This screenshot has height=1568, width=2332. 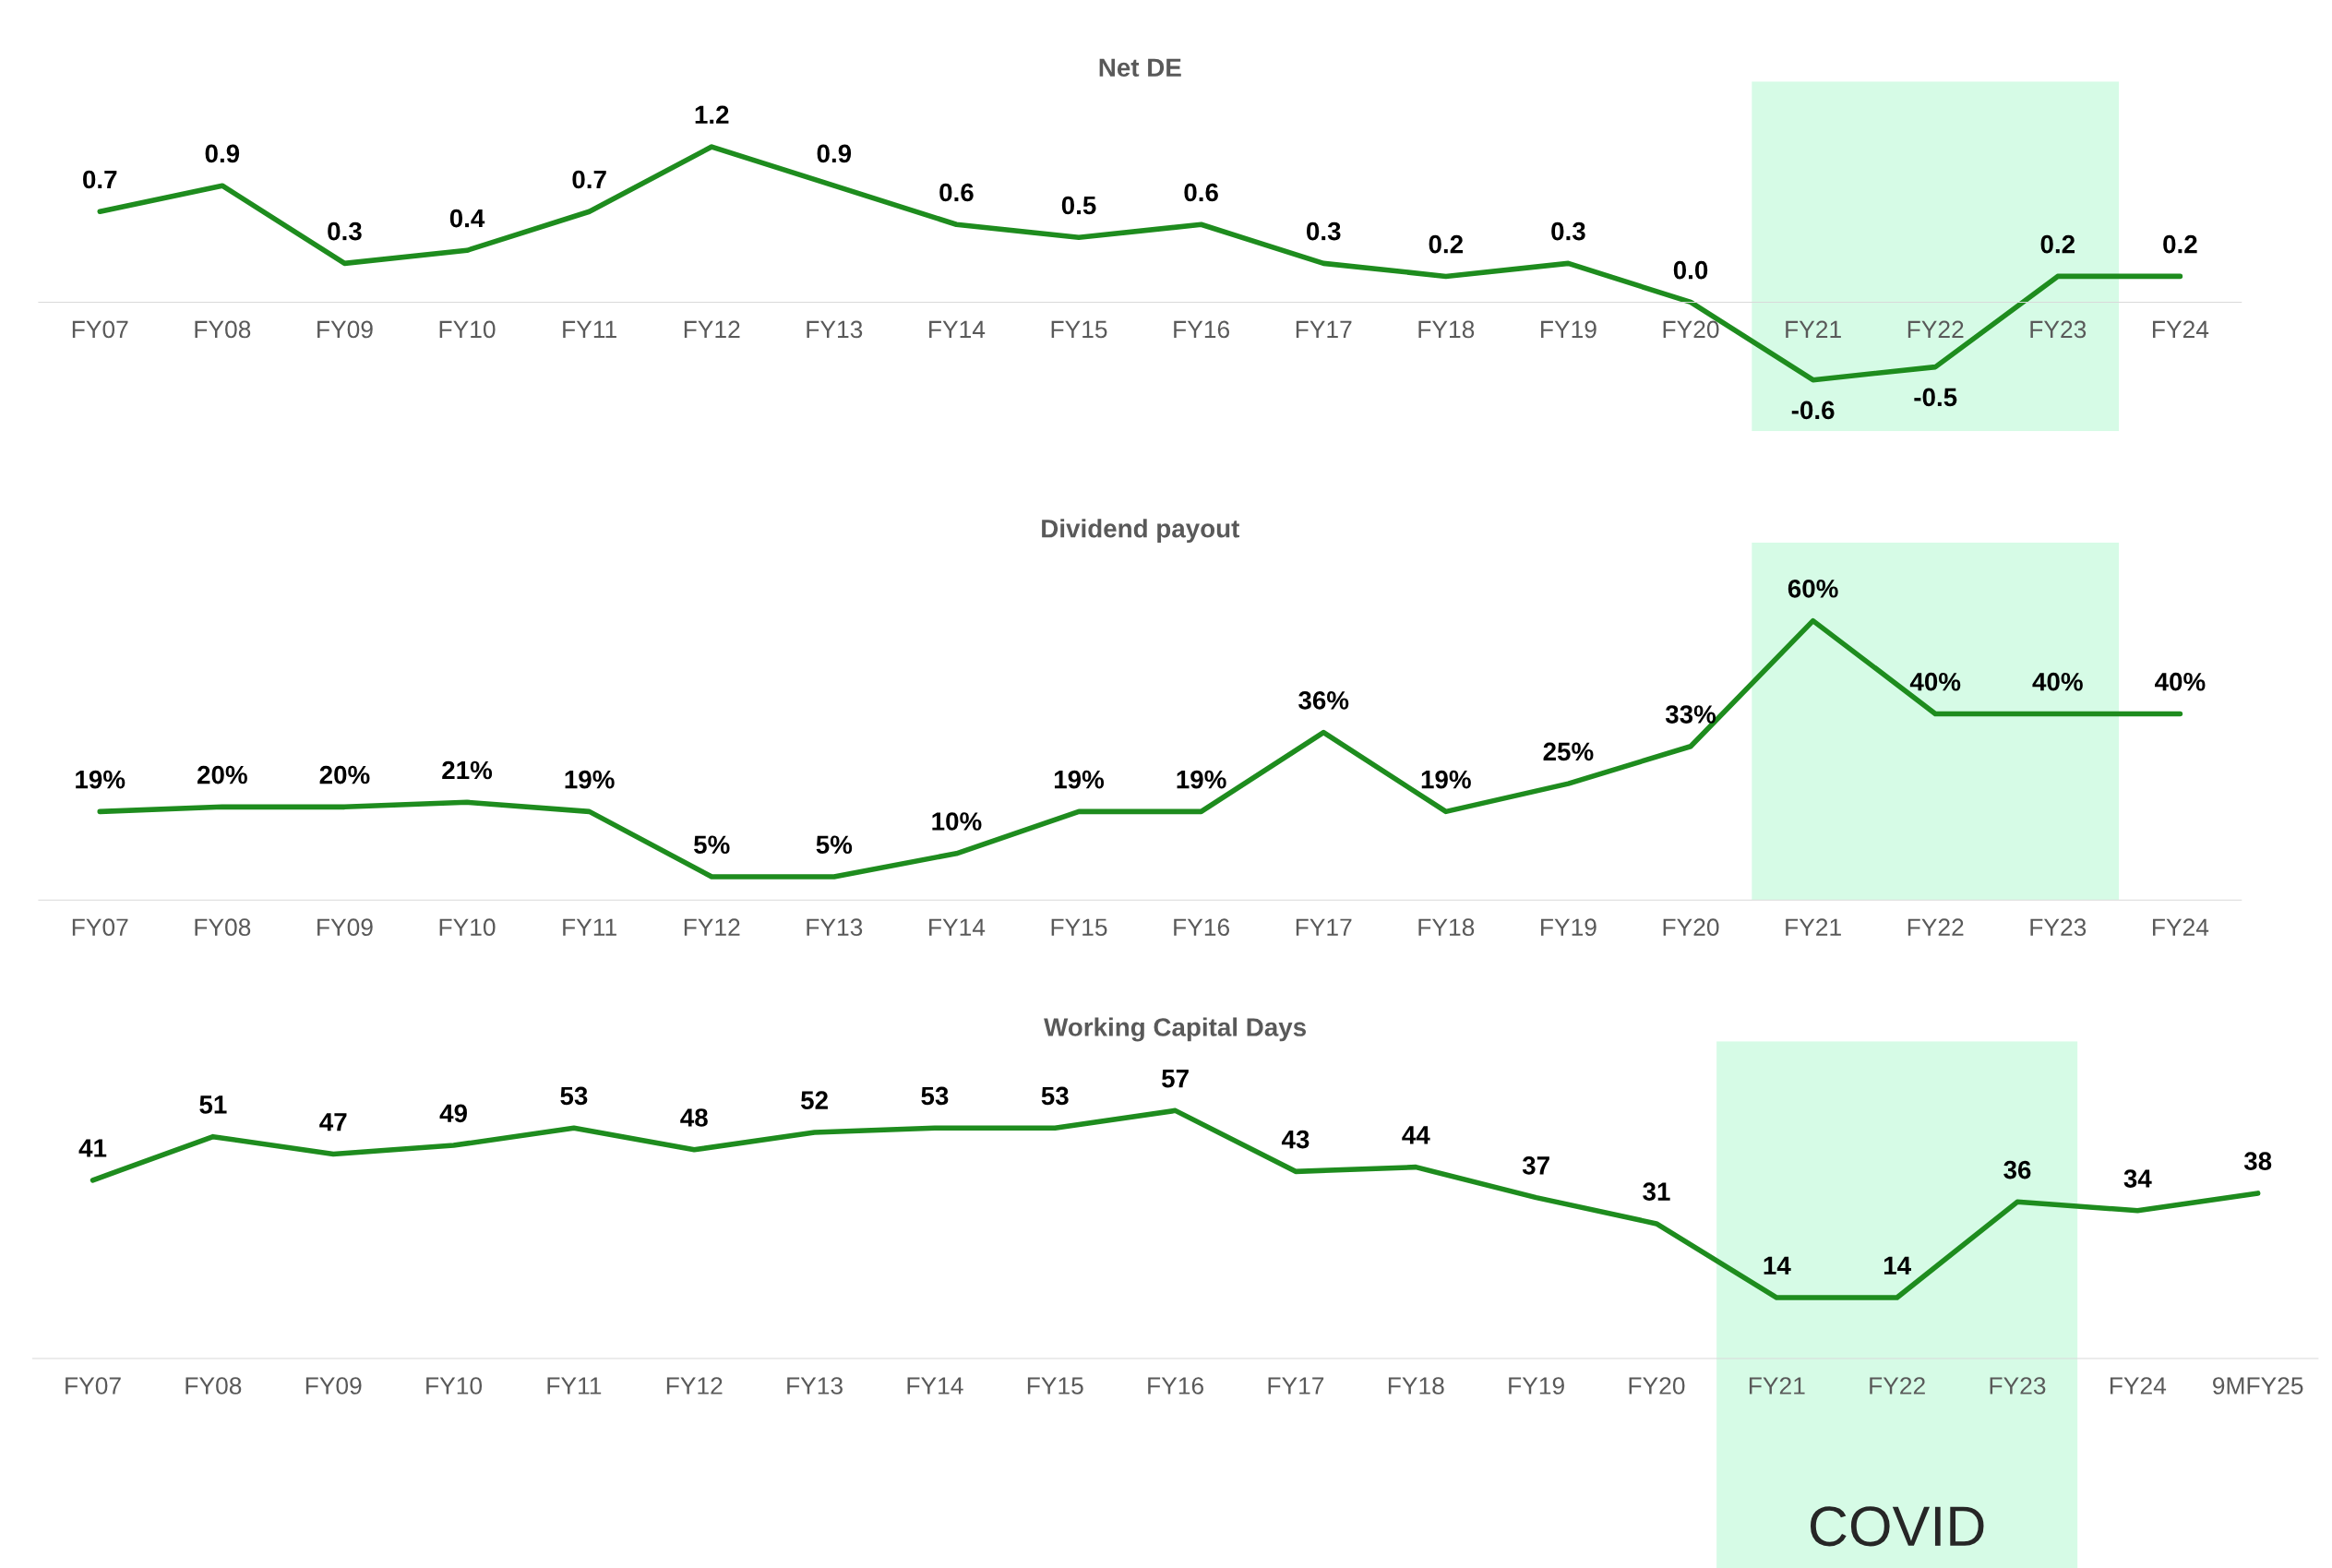 What do you see at coordinates (1690, 270) in the screenshot?
I see `data-label: 0.0` at bounding box center [1690, 270].